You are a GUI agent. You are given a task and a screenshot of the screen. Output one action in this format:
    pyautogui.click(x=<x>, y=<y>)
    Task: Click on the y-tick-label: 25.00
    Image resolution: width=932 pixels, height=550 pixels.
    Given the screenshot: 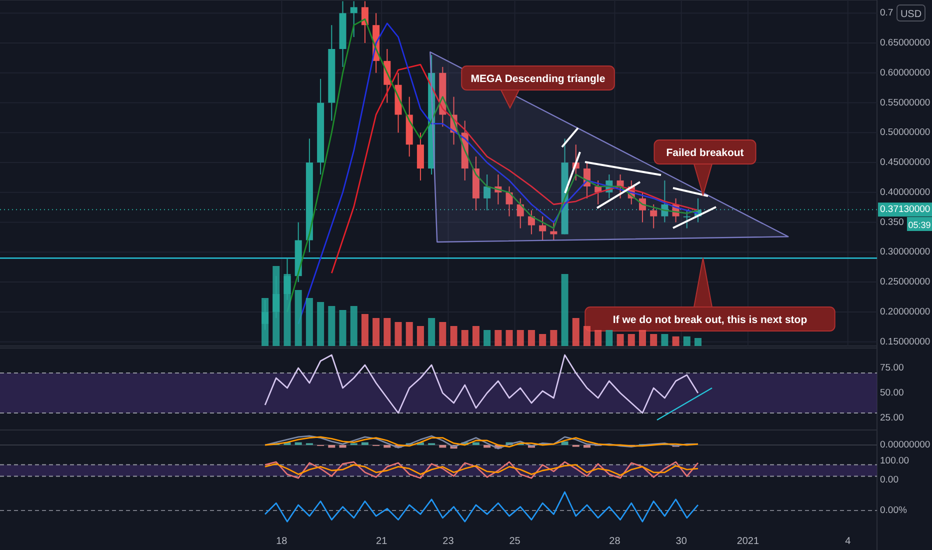 What is the action you would take?
    pyautogui.click(x=892, y=418)
    